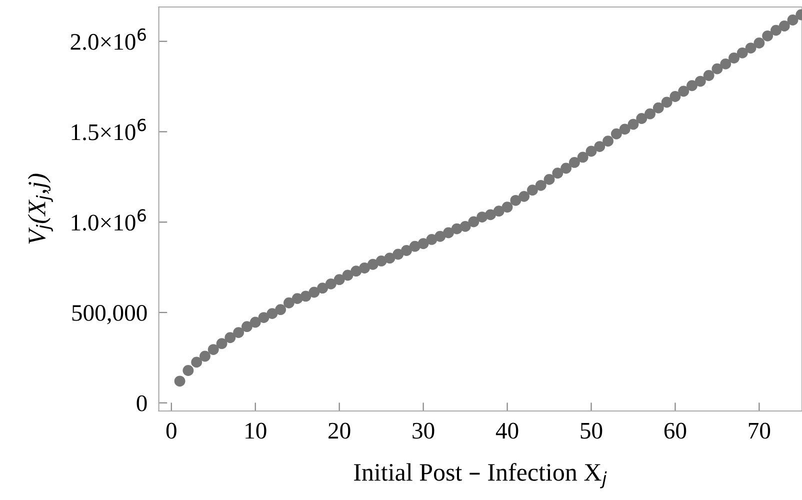  What do you see at coordinates (480, 475) in the screenshot?
I see `x-axis-title: Initial Post – Infection X$_{j}$` at bounding box center [480, 475].